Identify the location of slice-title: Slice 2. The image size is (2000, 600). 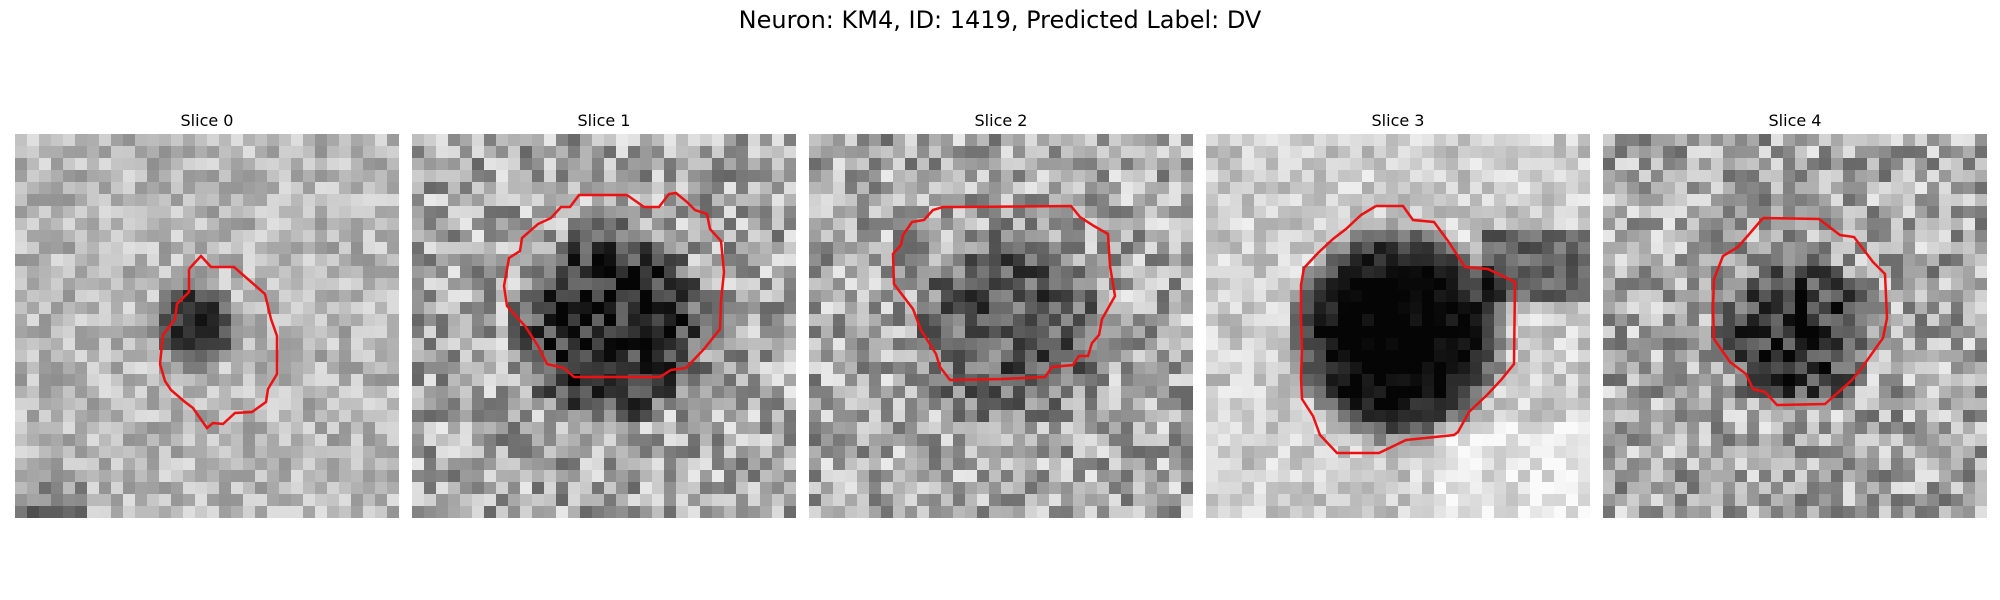
(1001, 120).